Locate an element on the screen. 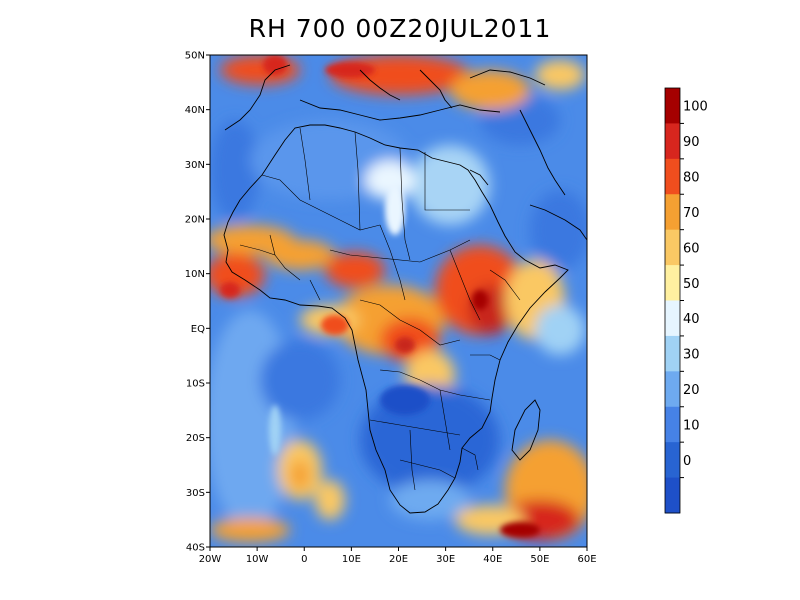  lon-tick-label: 20W is located at coordinates (210, 559).